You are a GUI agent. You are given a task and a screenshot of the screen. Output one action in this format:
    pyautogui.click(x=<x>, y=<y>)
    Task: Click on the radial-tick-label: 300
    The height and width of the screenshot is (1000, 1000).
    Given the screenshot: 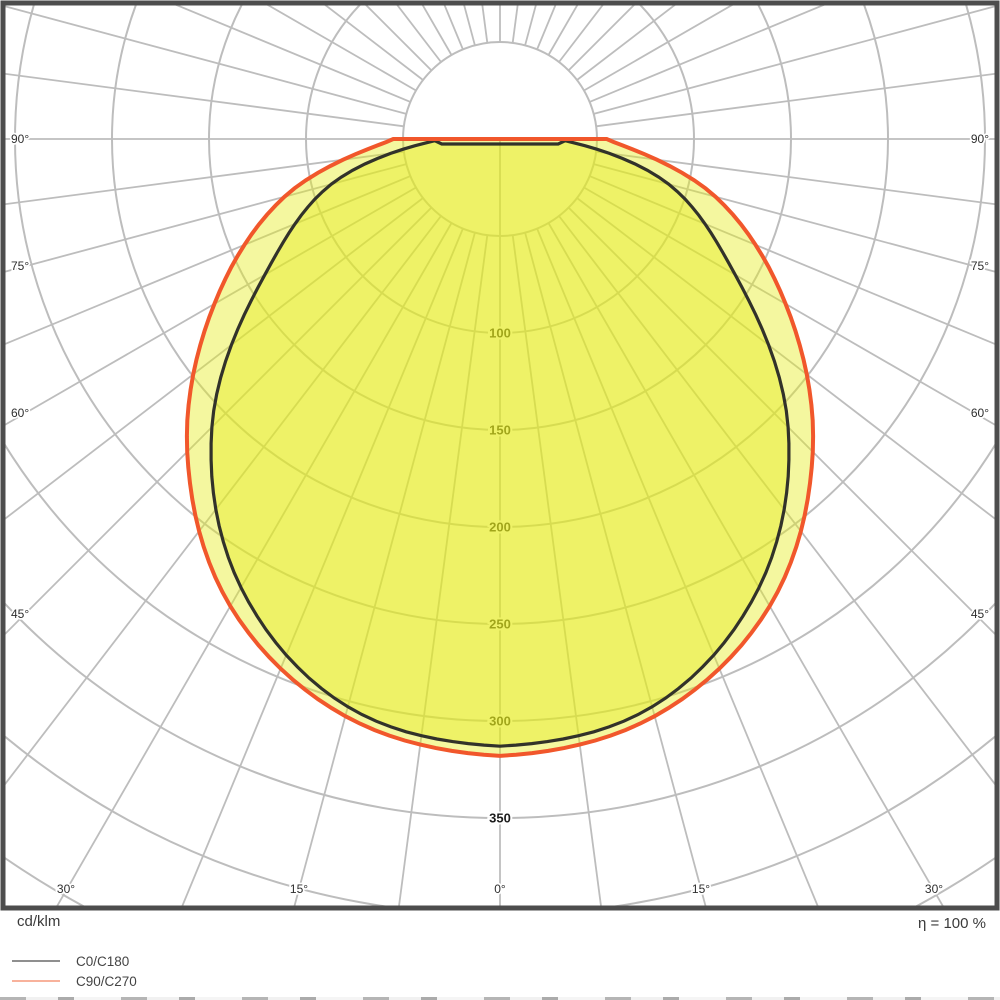 What is the action you would take?
    pyautogui.click(x=500, y=721)
    